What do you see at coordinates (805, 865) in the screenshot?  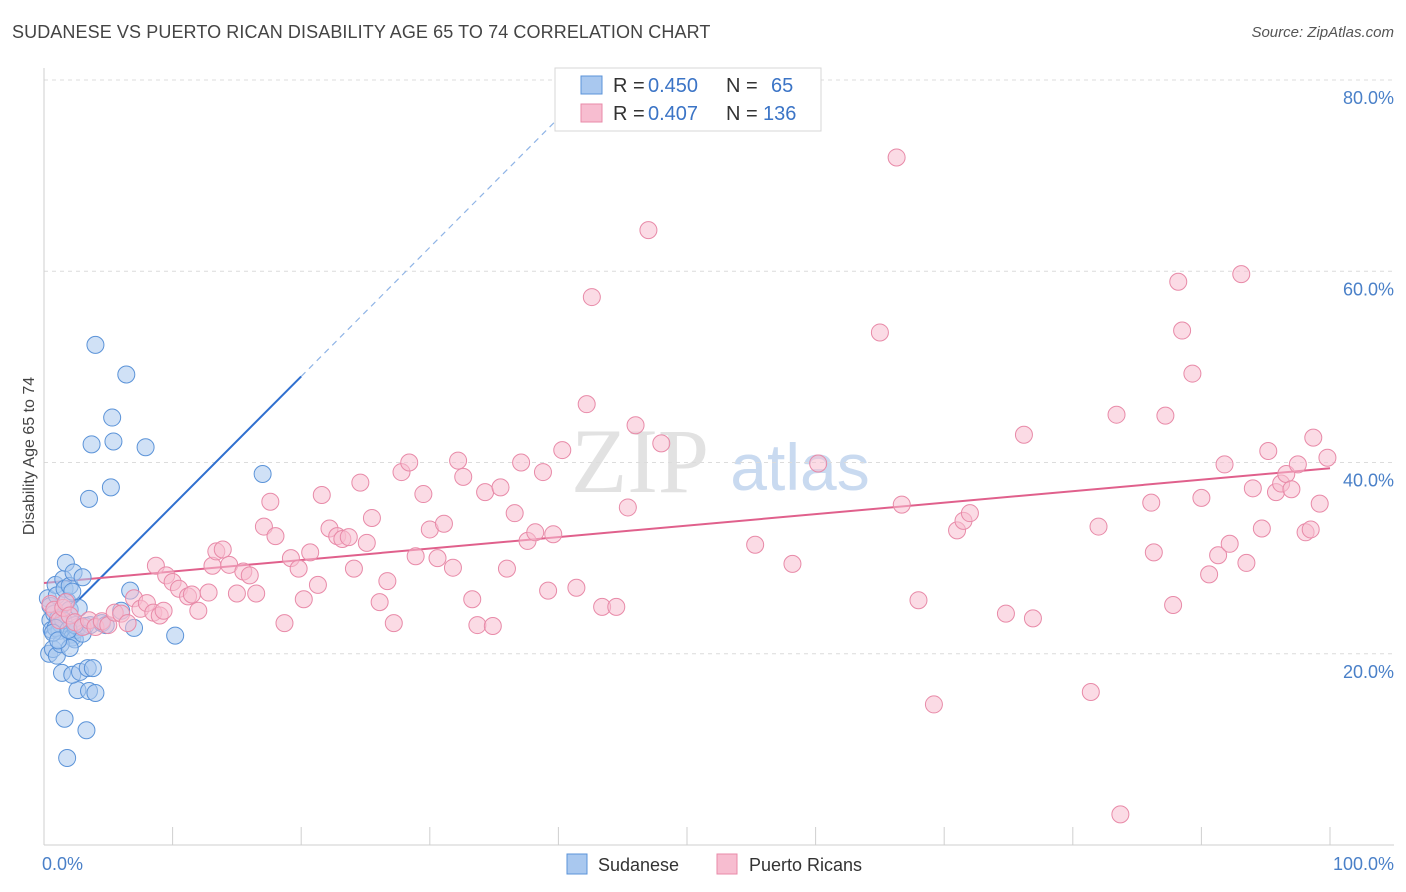 I see `legend-bottom-label-puerto-ricans: Puerto Ricans` at bounding box center [805, 865].